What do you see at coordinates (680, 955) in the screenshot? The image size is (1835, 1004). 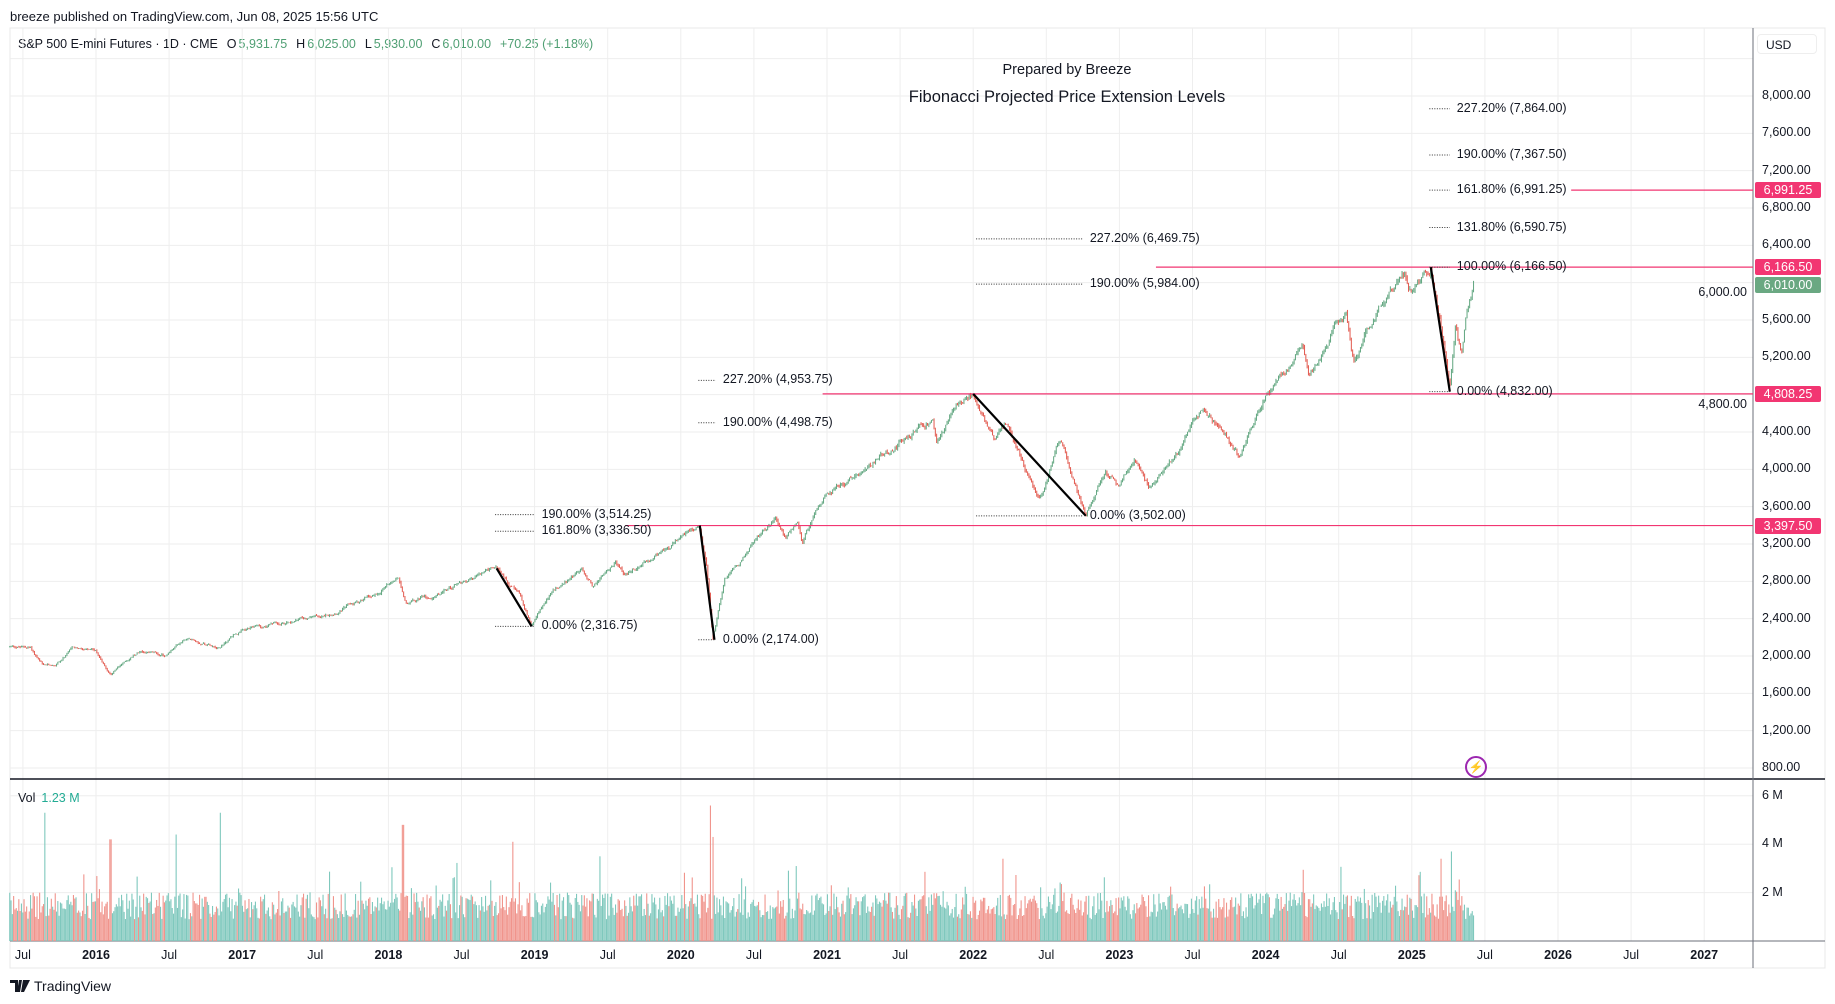 I see `time-tick-label: 2020` at bounding box center [680, 955].